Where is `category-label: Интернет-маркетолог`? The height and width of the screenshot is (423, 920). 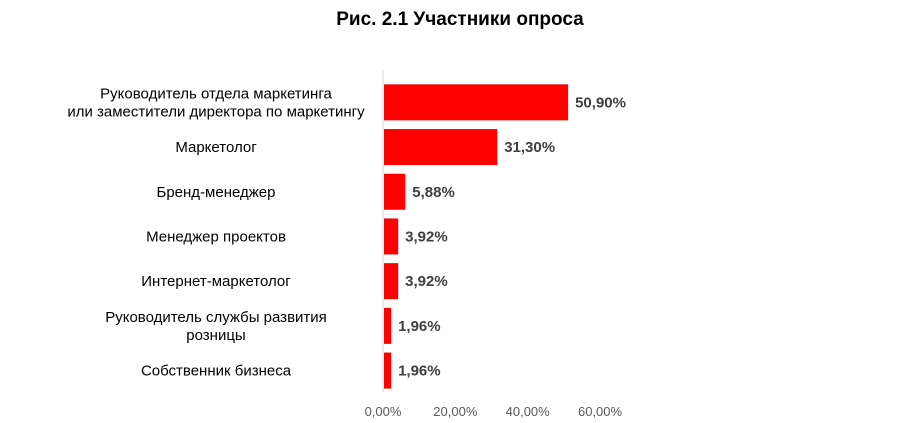 category-label: Интернет-маркетолог is located at coordinates (216, 281).